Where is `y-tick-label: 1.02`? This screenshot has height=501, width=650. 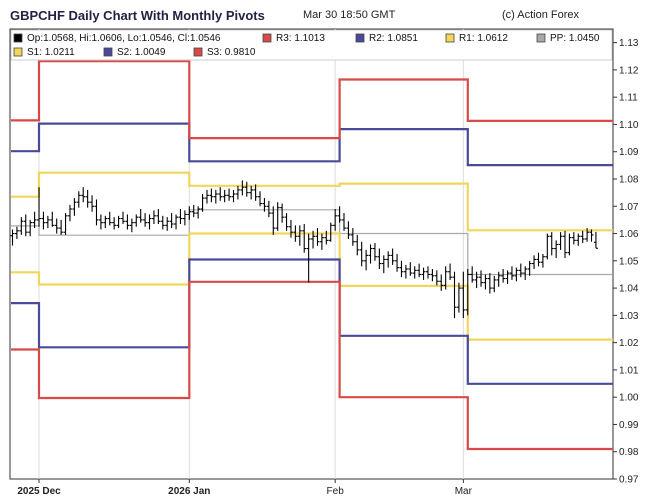
y-tick-label: 1.02 is located at coordinates (629, 343).